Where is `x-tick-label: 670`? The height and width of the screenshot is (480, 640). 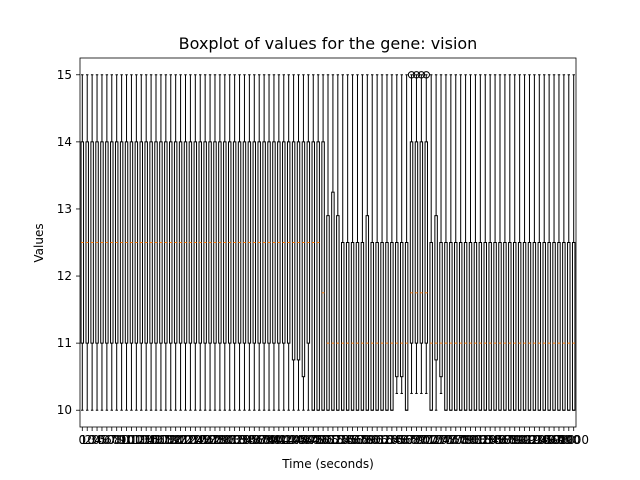 x-tick-label: 670 is located at coordinates (411, 440).